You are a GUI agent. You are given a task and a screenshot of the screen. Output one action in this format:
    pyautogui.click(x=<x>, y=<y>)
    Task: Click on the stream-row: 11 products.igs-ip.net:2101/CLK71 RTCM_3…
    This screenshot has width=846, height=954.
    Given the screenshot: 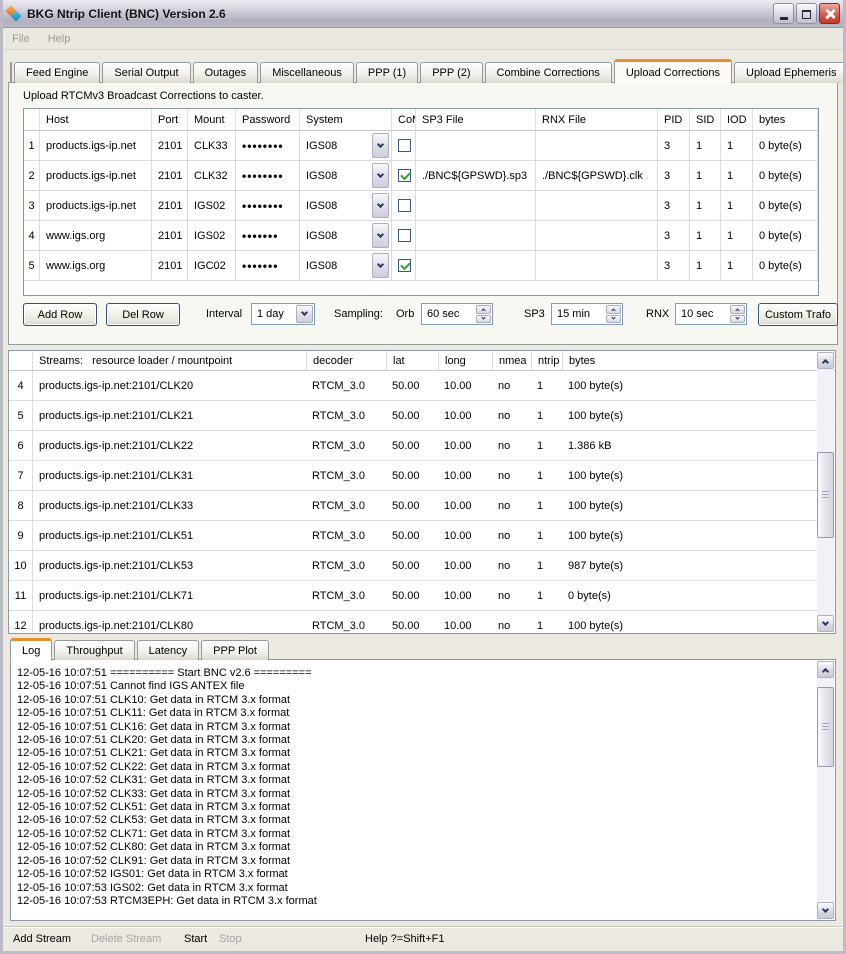 What is the action you would take?
    pyautogui.click(x=422, y=596)
    